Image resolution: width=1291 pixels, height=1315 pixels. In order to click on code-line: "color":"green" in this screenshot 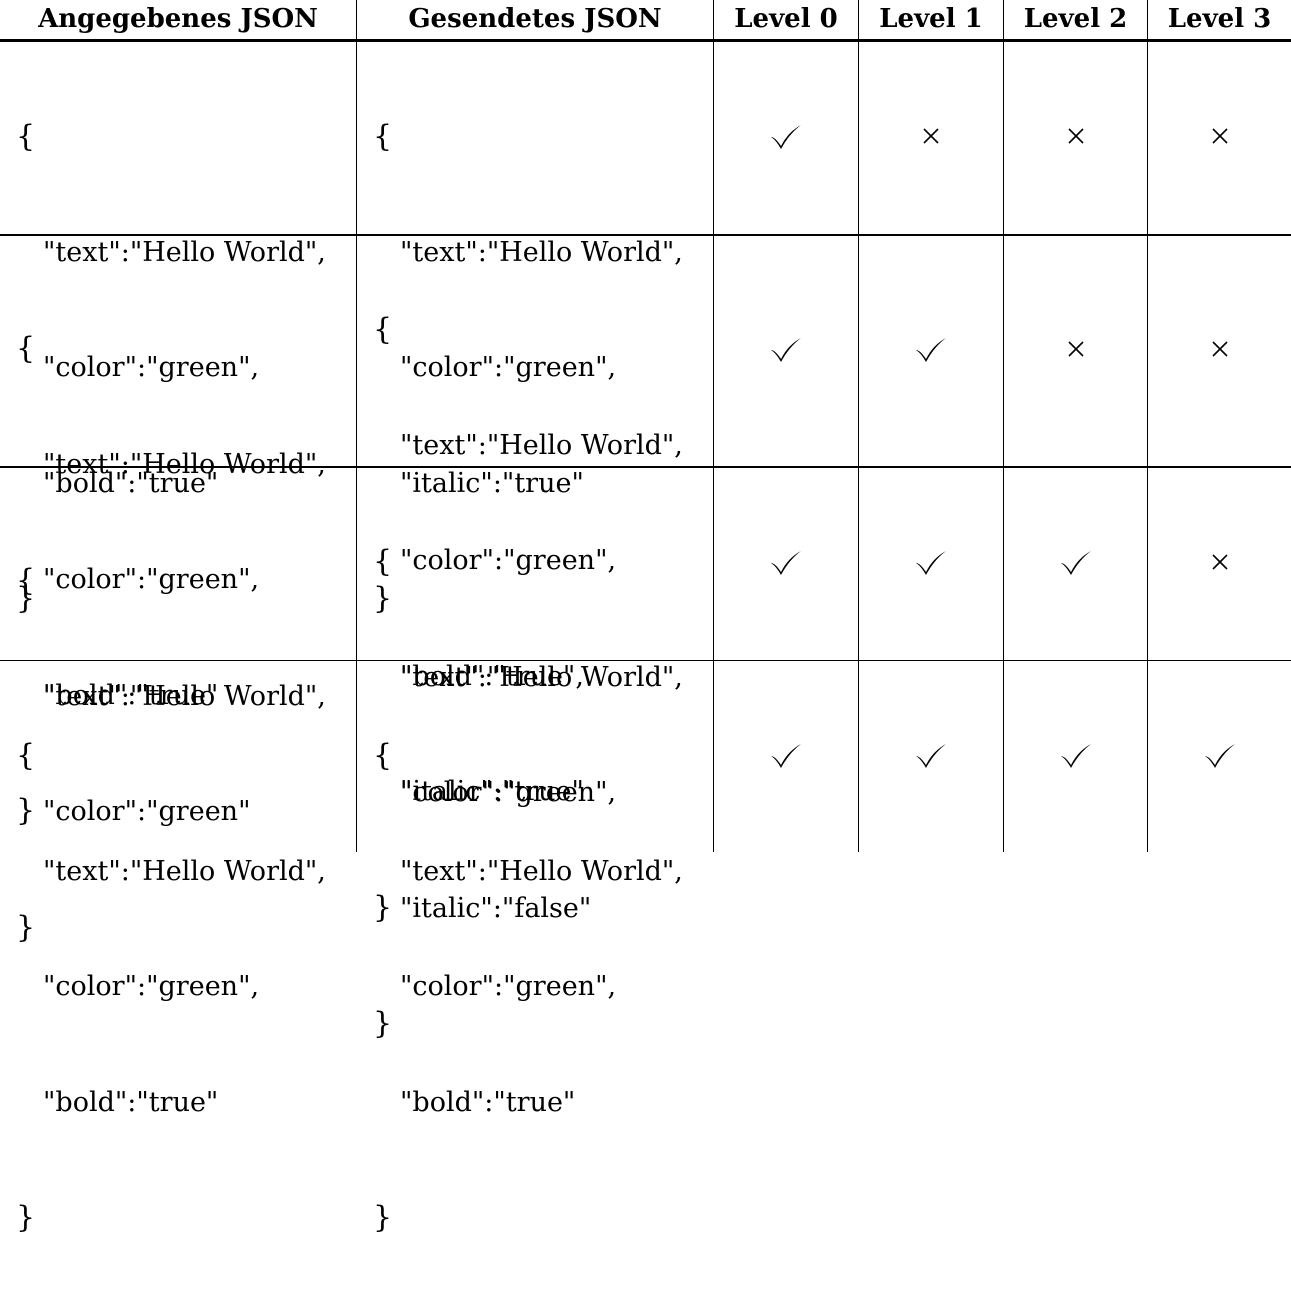, I will do `click(147, 811)`.